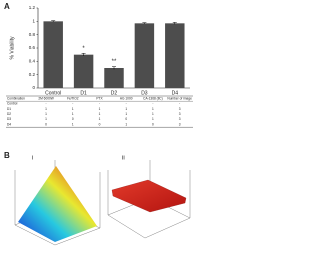 The image size is (320, 254). Describe the element at coordinates (114, 62) in the screenshot. I see `significance-label: **` at that location.